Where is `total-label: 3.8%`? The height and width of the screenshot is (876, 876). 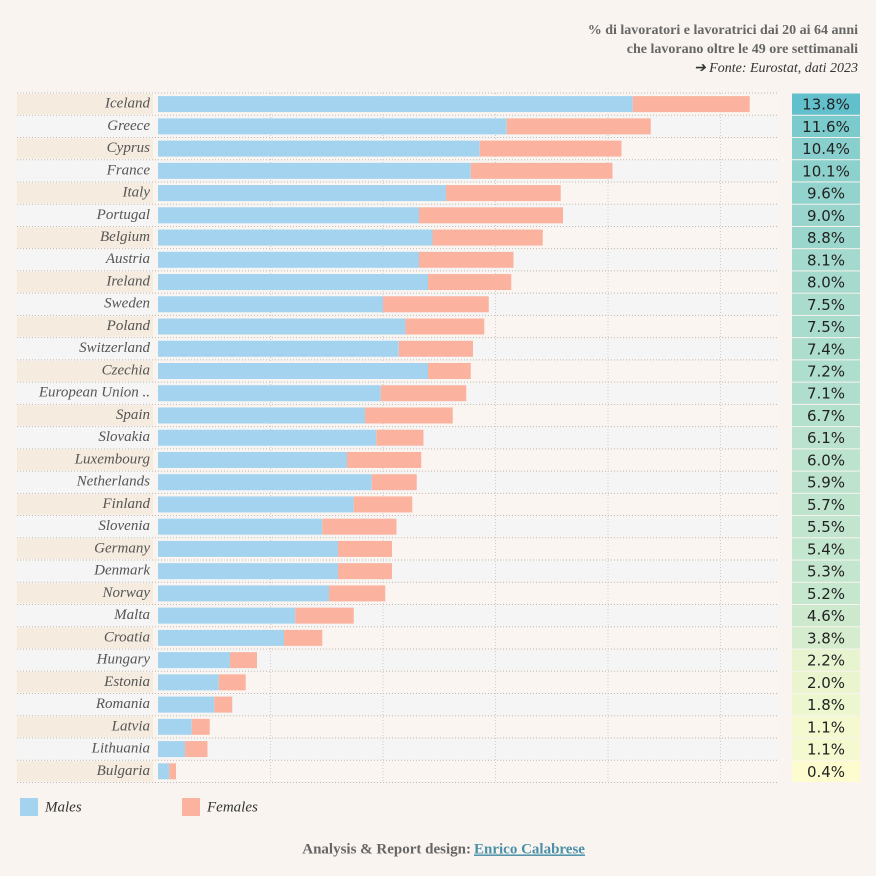
total-label: 3.8% is located at coordinates (826, 638).